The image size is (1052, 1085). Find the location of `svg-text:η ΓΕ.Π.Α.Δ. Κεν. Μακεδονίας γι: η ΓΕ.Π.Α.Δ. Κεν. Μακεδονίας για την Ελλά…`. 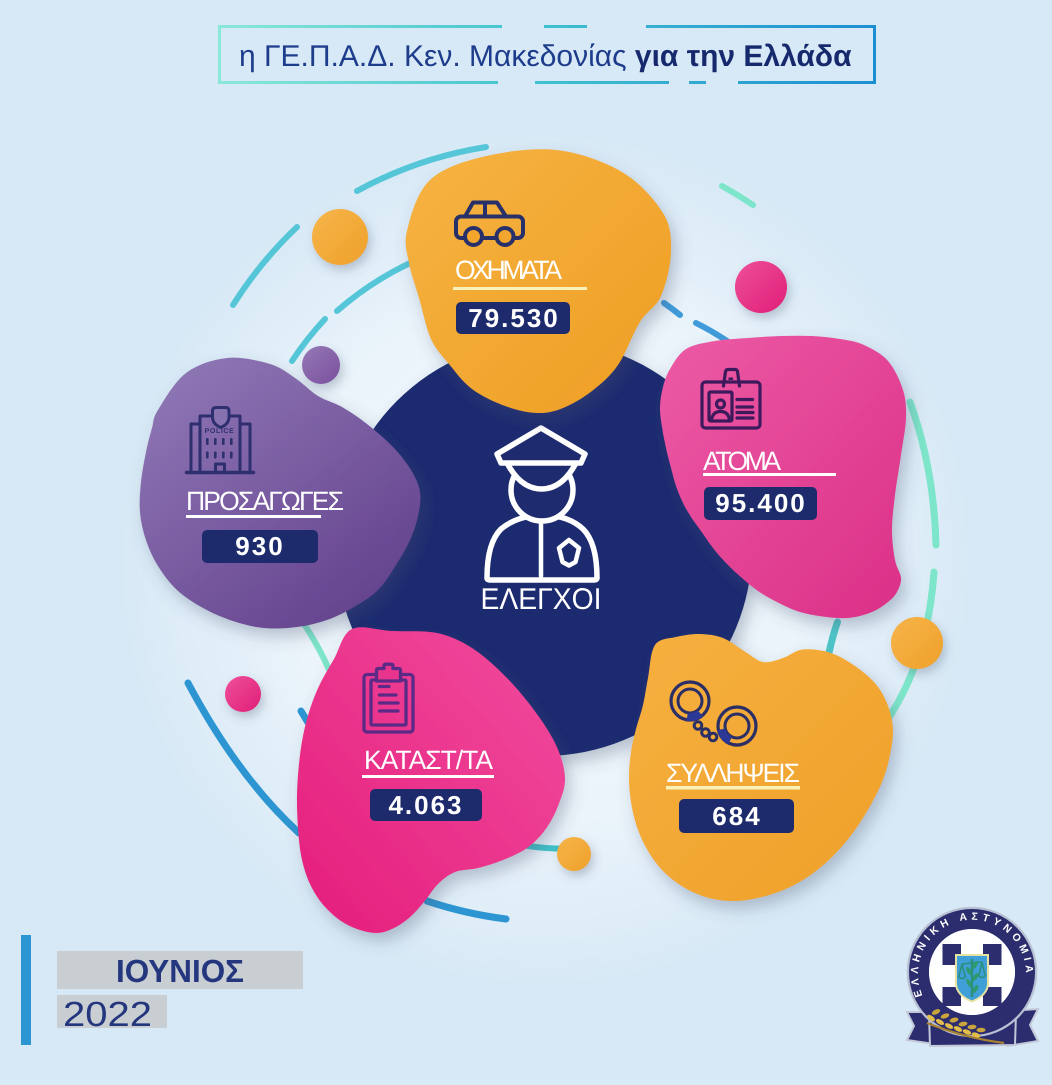

svg-text:η ΓΕ.Π.Α.Δ. Κεν. Μακεδονίας γι: η ΓΕ.Π.Α.Δ. Κεν. Μακεδονίας για την Ελλά… is located at coordinates (545, 56).